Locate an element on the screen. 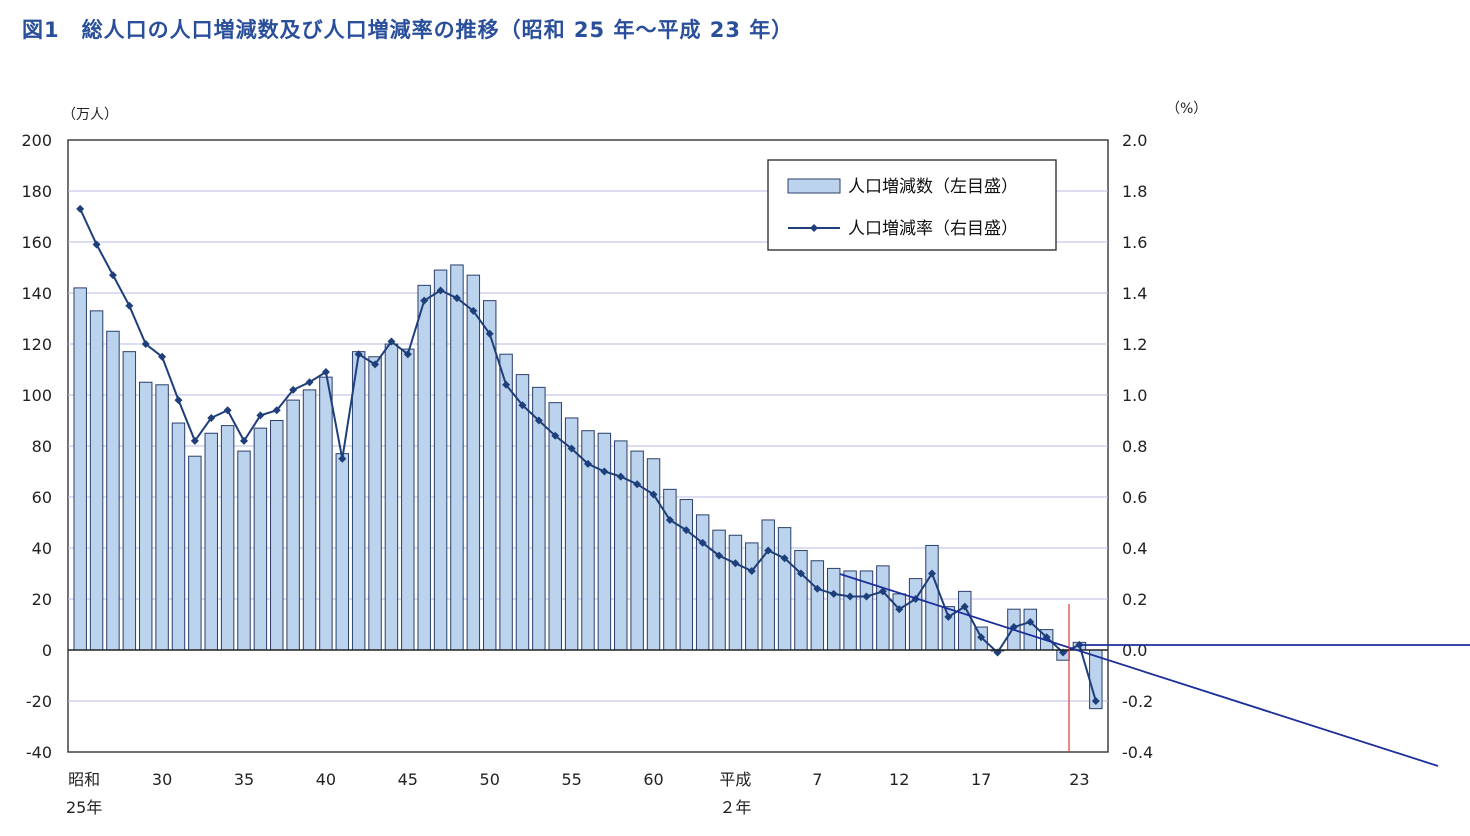 The image size is (1470, 836). legend-bar-swatch is located at coordinates (814, 186).